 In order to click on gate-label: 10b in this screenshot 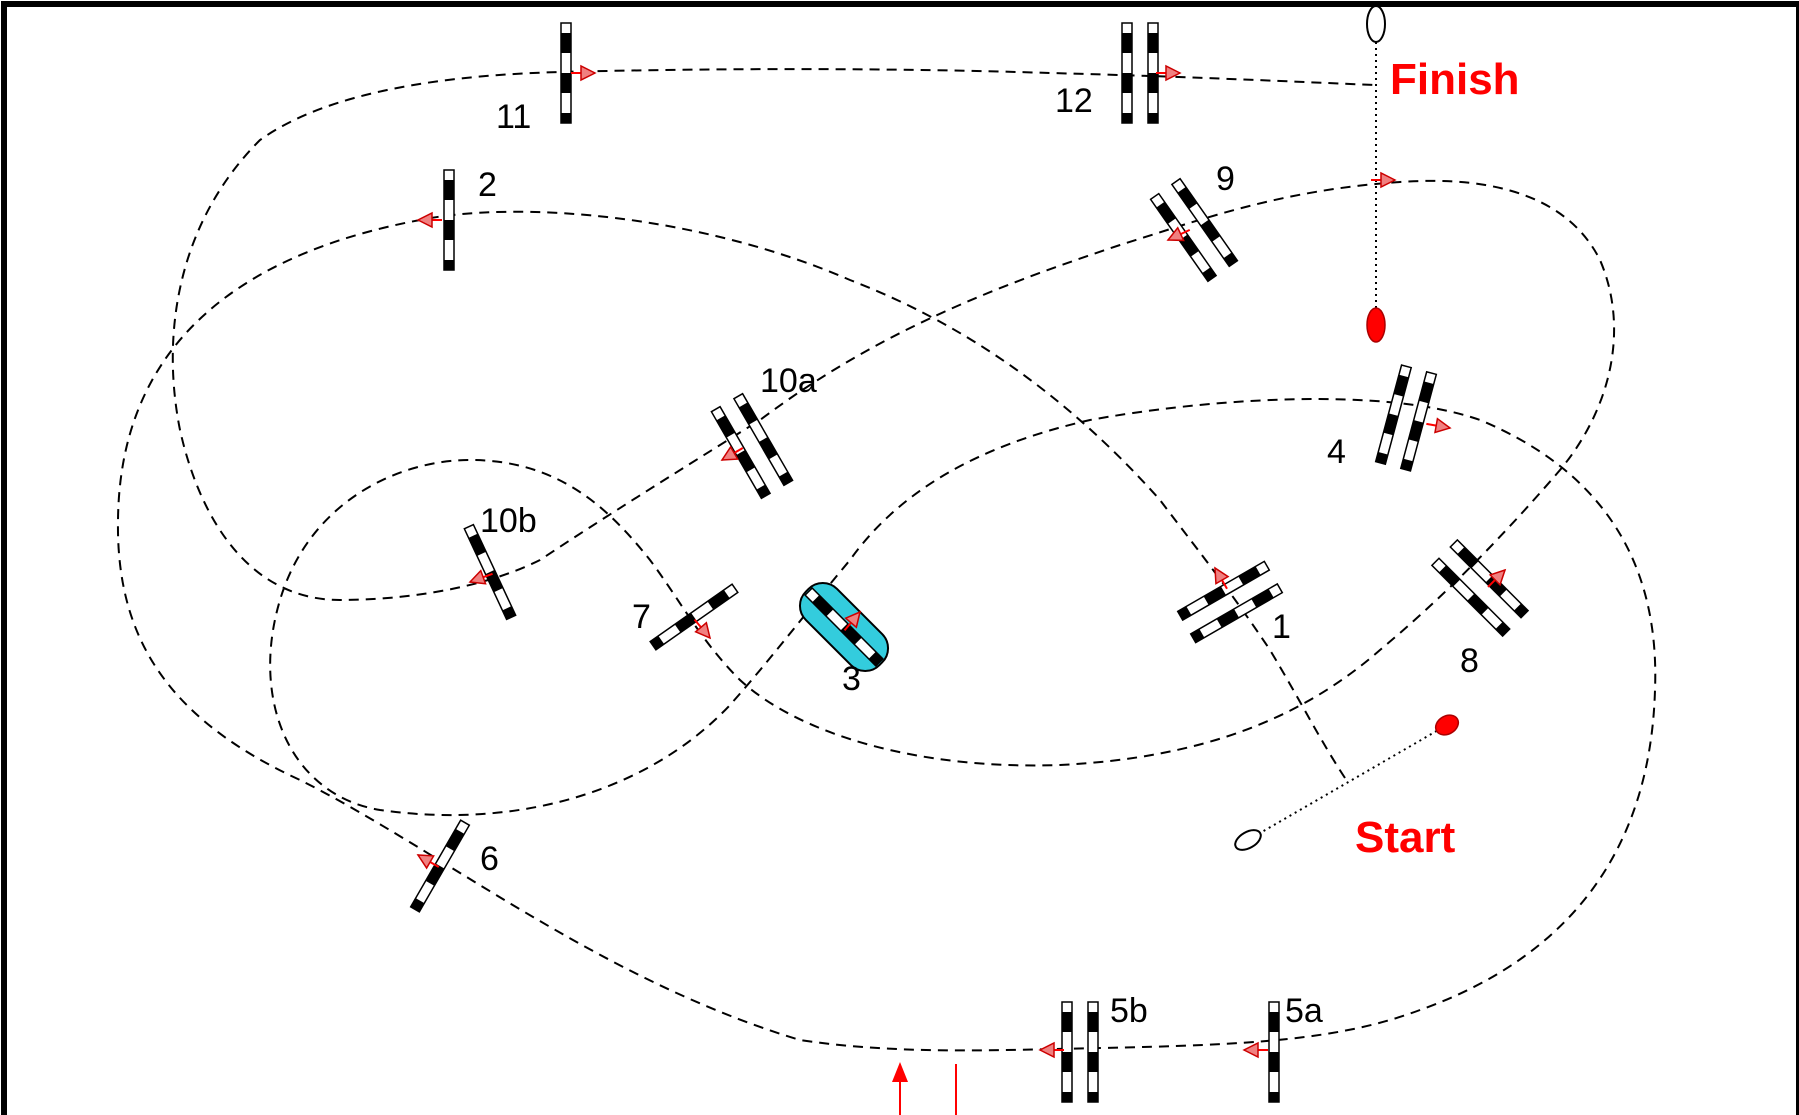, I will do `click(508, 521)`.